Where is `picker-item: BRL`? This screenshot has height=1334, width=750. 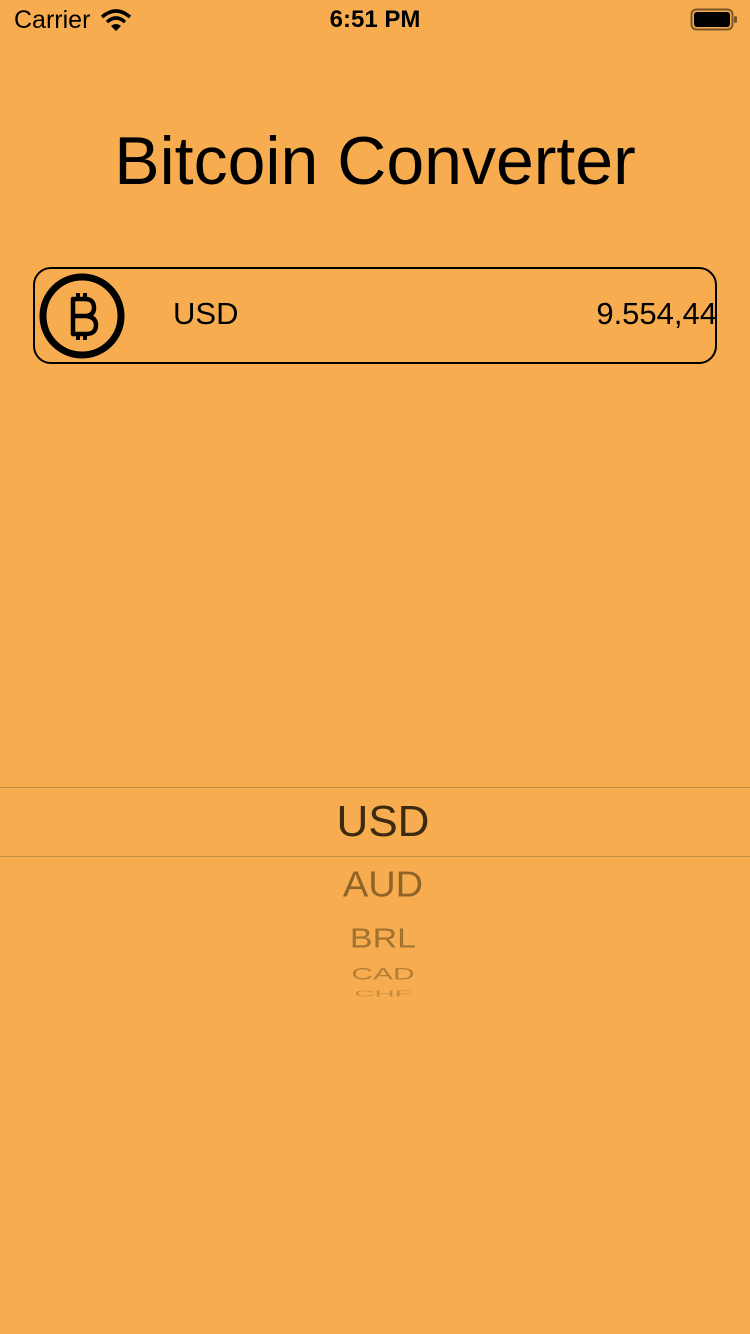
picker-item: BRL is located at coordinates (383, 939).